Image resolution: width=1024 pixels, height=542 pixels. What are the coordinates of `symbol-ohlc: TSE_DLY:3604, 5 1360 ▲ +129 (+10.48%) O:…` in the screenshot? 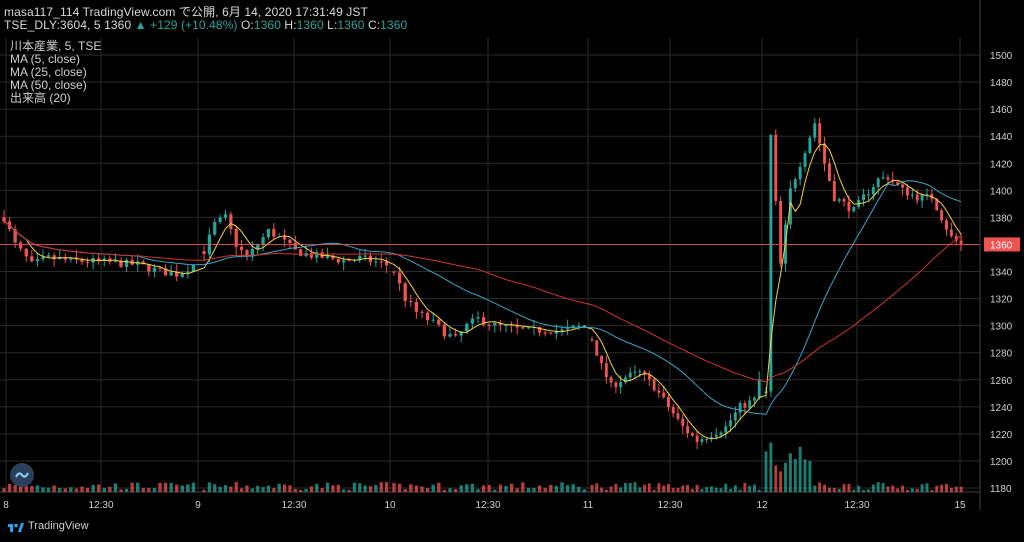 It's located at (205, 25).